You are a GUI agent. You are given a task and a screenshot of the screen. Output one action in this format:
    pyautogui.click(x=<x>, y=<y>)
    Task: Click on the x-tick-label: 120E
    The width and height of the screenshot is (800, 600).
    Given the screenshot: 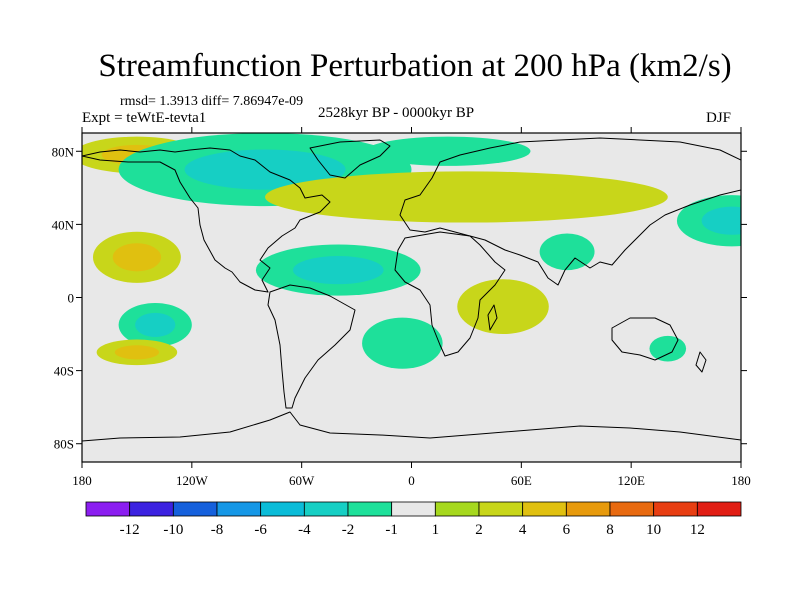 What is the action you would take?
    pyautogui.click(x=631, y=480)
    